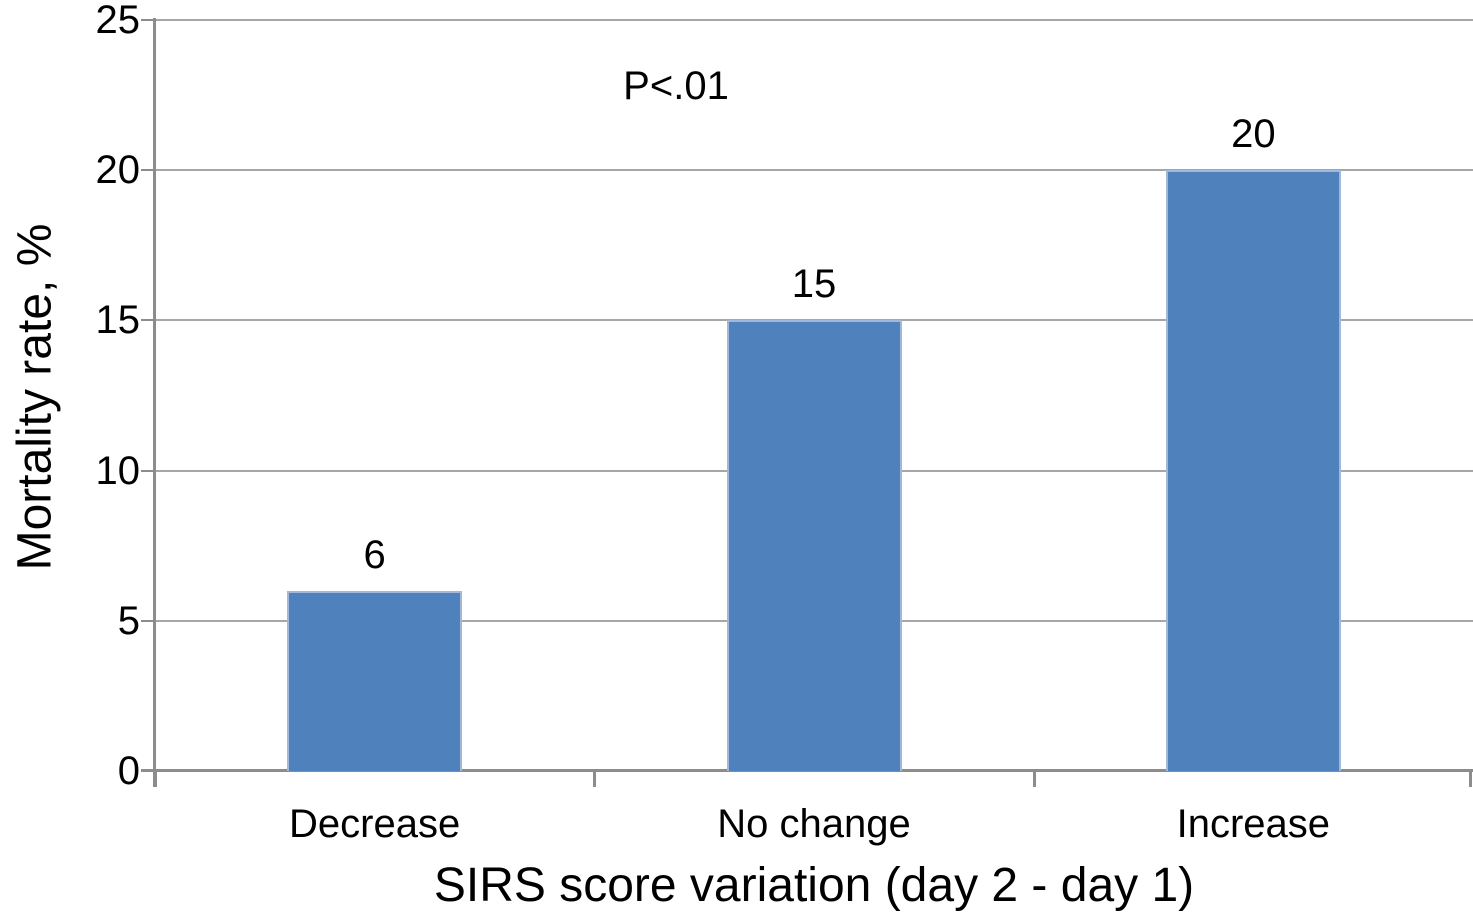  I want to click on bar-value-label: 15, so click(814, 284).